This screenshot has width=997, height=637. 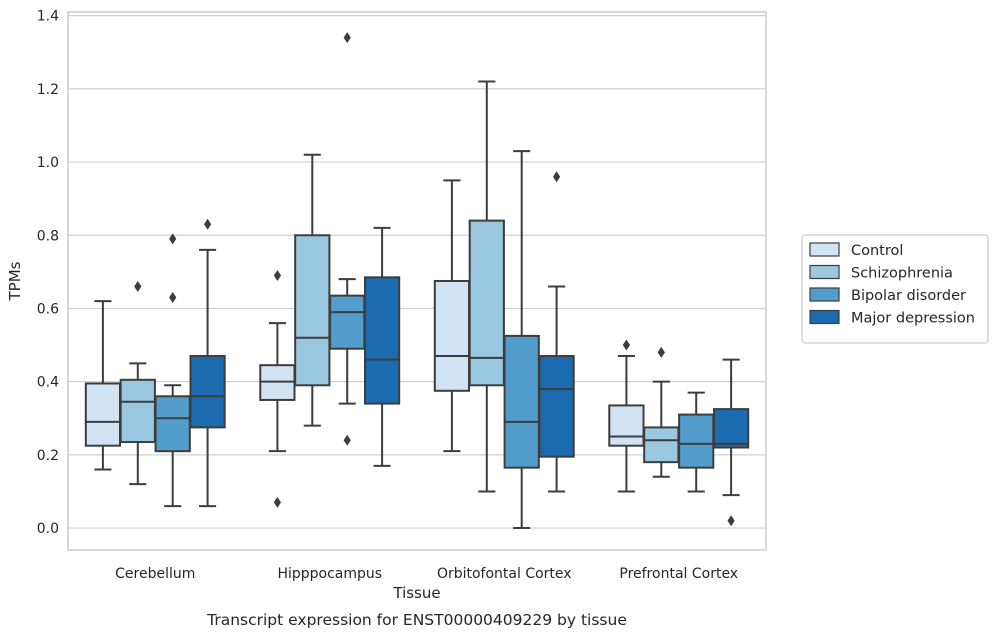 I want to click on y-tick-label: 1.2, so click(x=48, y=90).